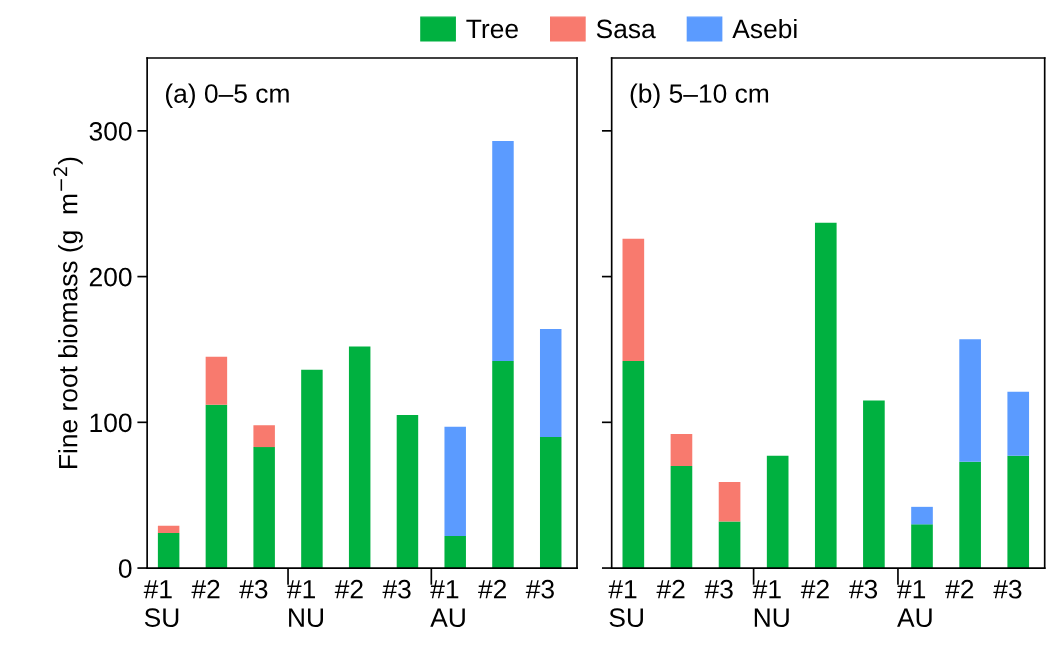 This screenshot has width=1051, height=659. Describe the element at coordinates (699, 96) in the screenshot. I see `text: (b) 5–10 cm` at that location.